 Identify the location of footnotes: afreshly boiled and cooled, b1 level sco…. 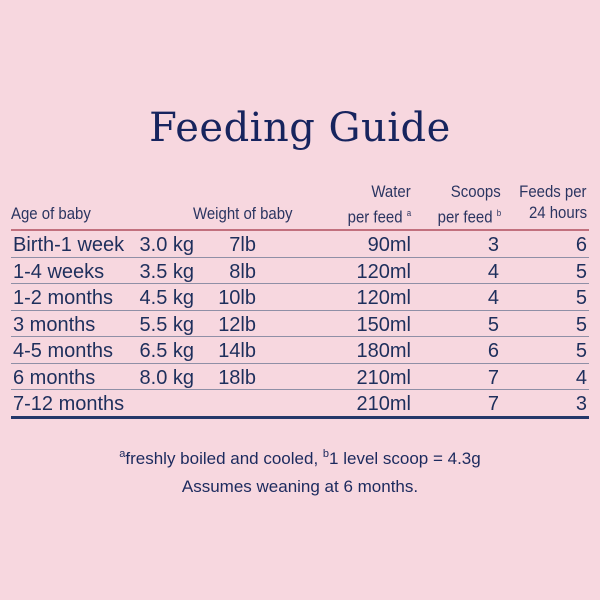
(300, 470).